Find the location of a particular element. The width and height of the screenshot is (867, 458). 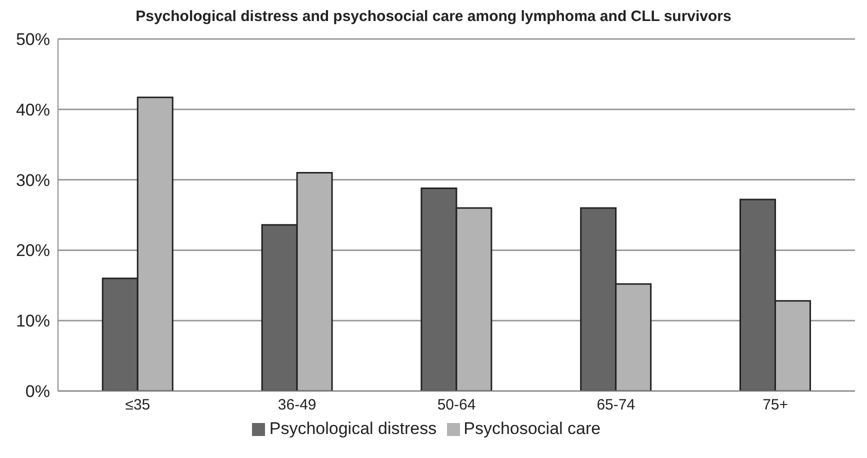

x-tick-label: ≤35 is located at coordinates (137, 405).